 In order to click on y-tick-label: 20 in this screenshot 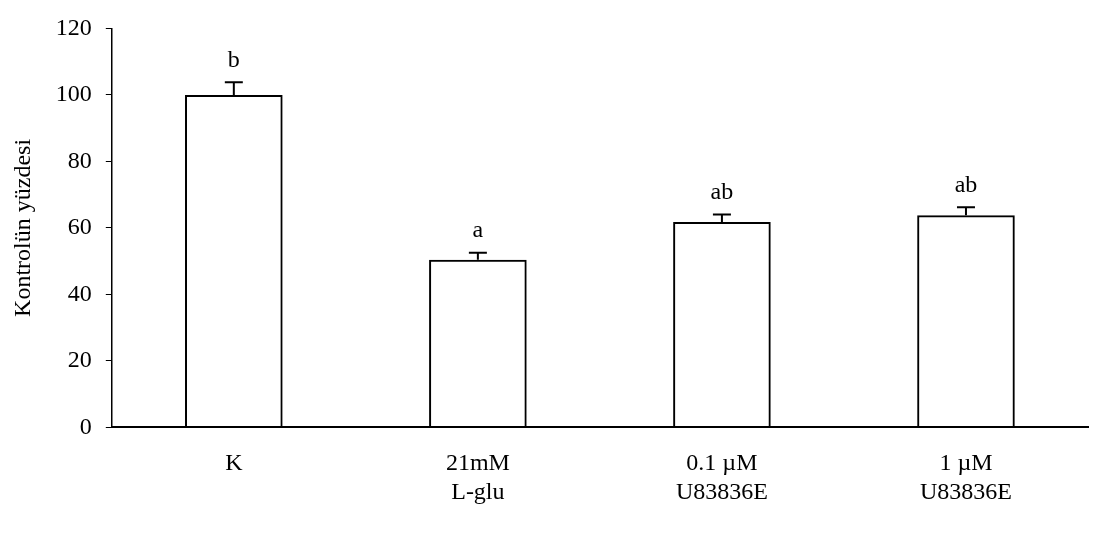, I will do `click(79, 359)`.